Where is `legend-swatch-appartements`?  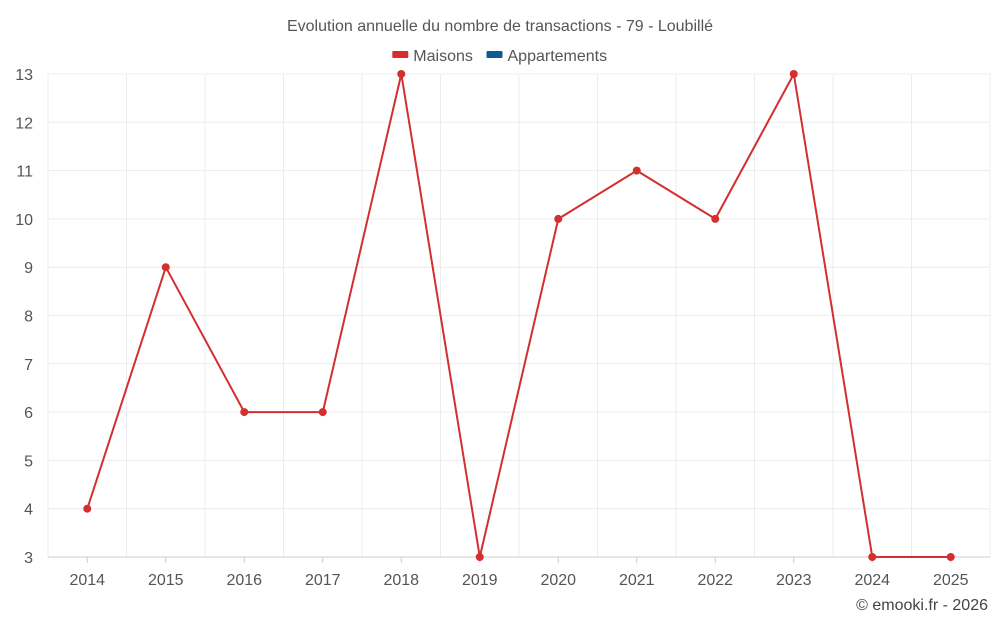
legend-swatch-appartements is located at coordinates (494, 54).